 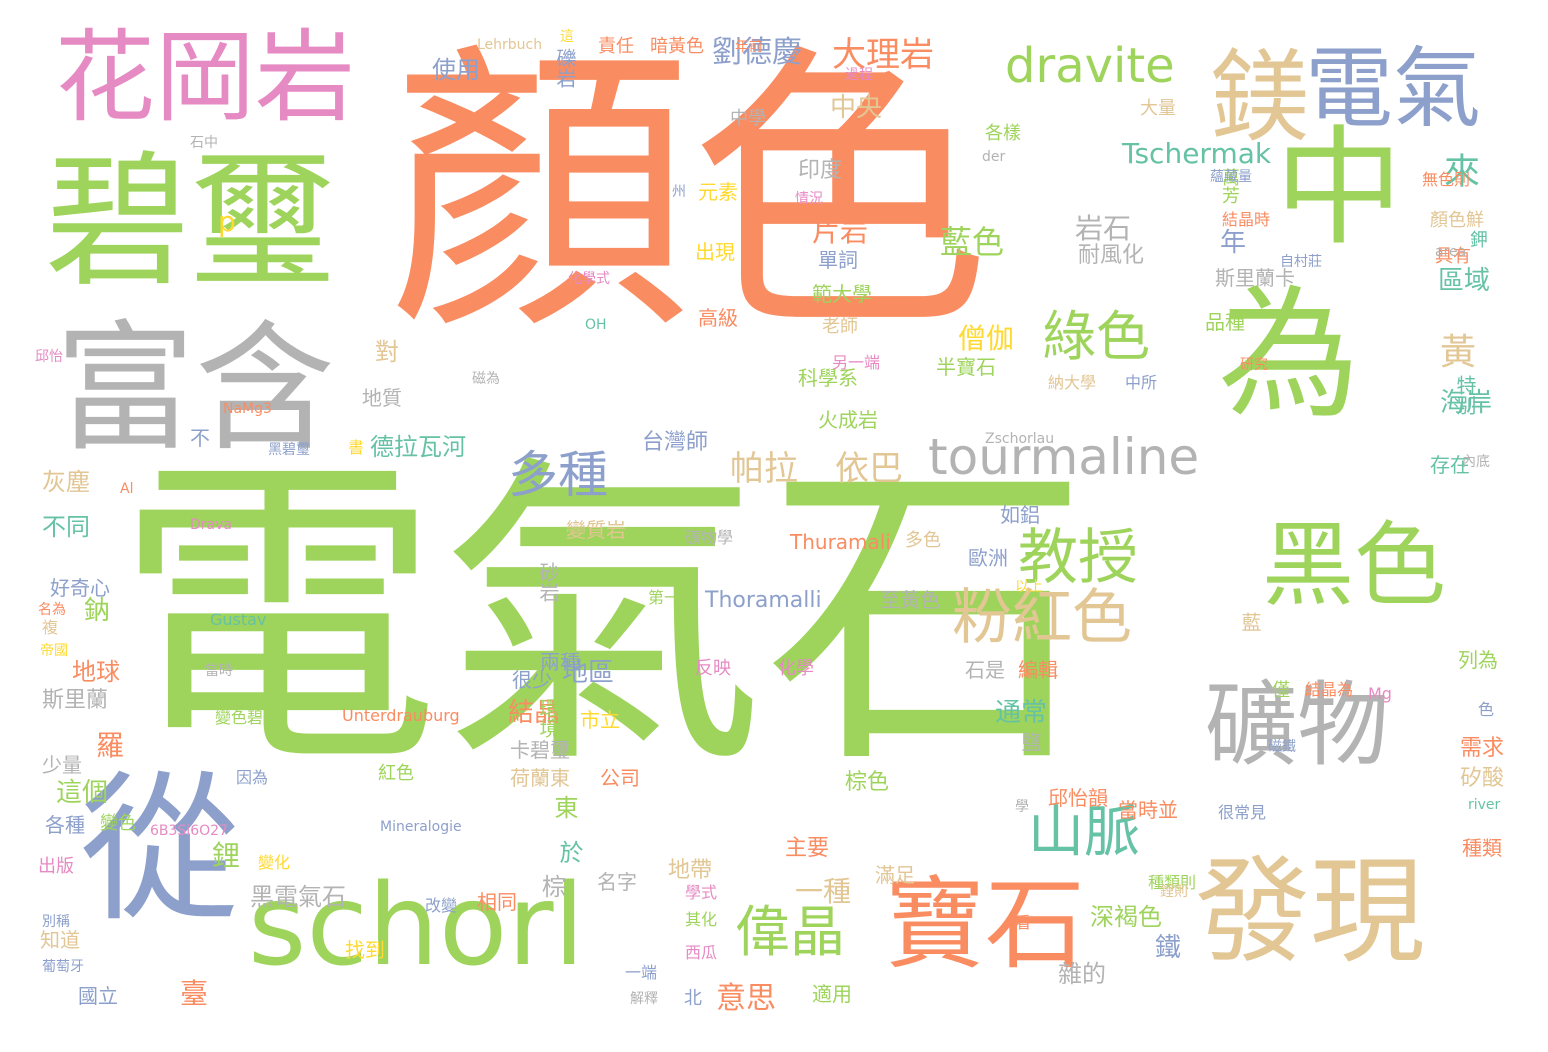 What do you see at coordinates (50, 627) in the screenshot?
I see `word-174: 複` at bounding box center [50, 627].